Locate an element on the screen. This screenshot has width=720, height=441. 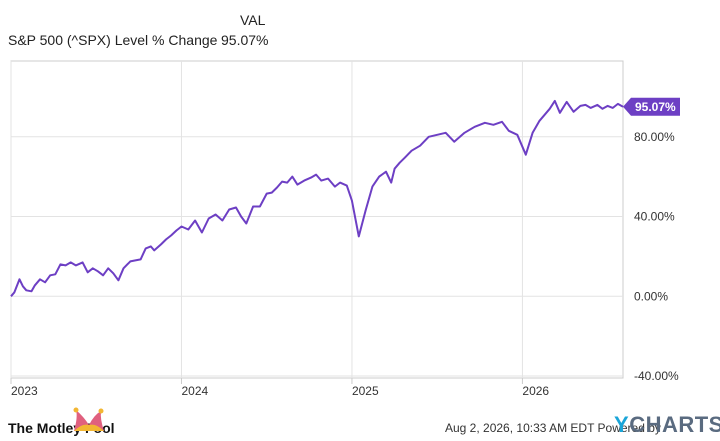
x-tick-label: 2024 is located at coordinates (194, 391).